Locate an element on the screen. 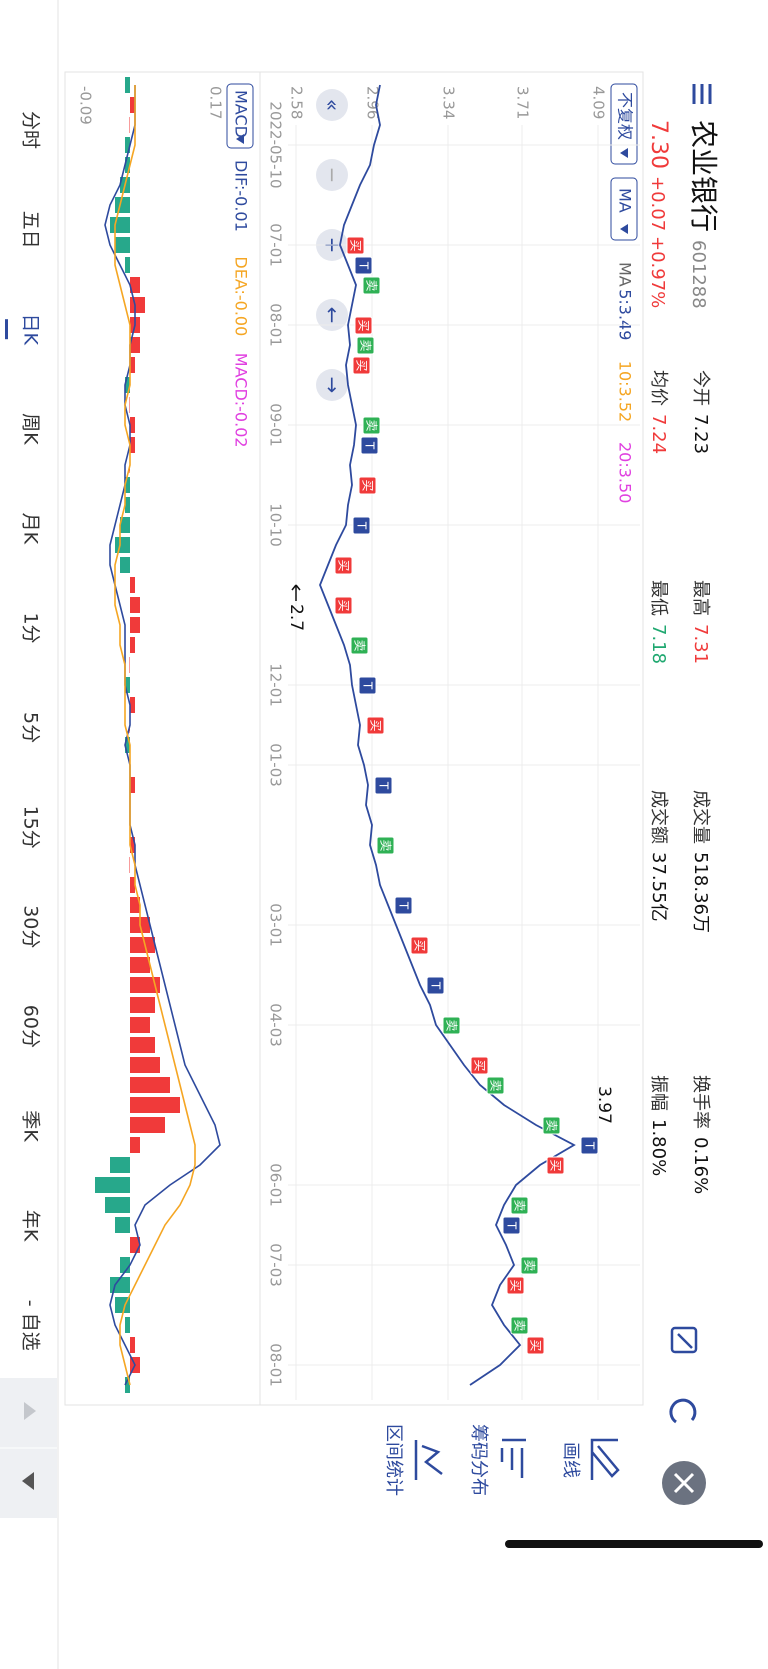 The width and height of the screenshot is (768, 1669). icon: ← is located at coordinates (333, 315).